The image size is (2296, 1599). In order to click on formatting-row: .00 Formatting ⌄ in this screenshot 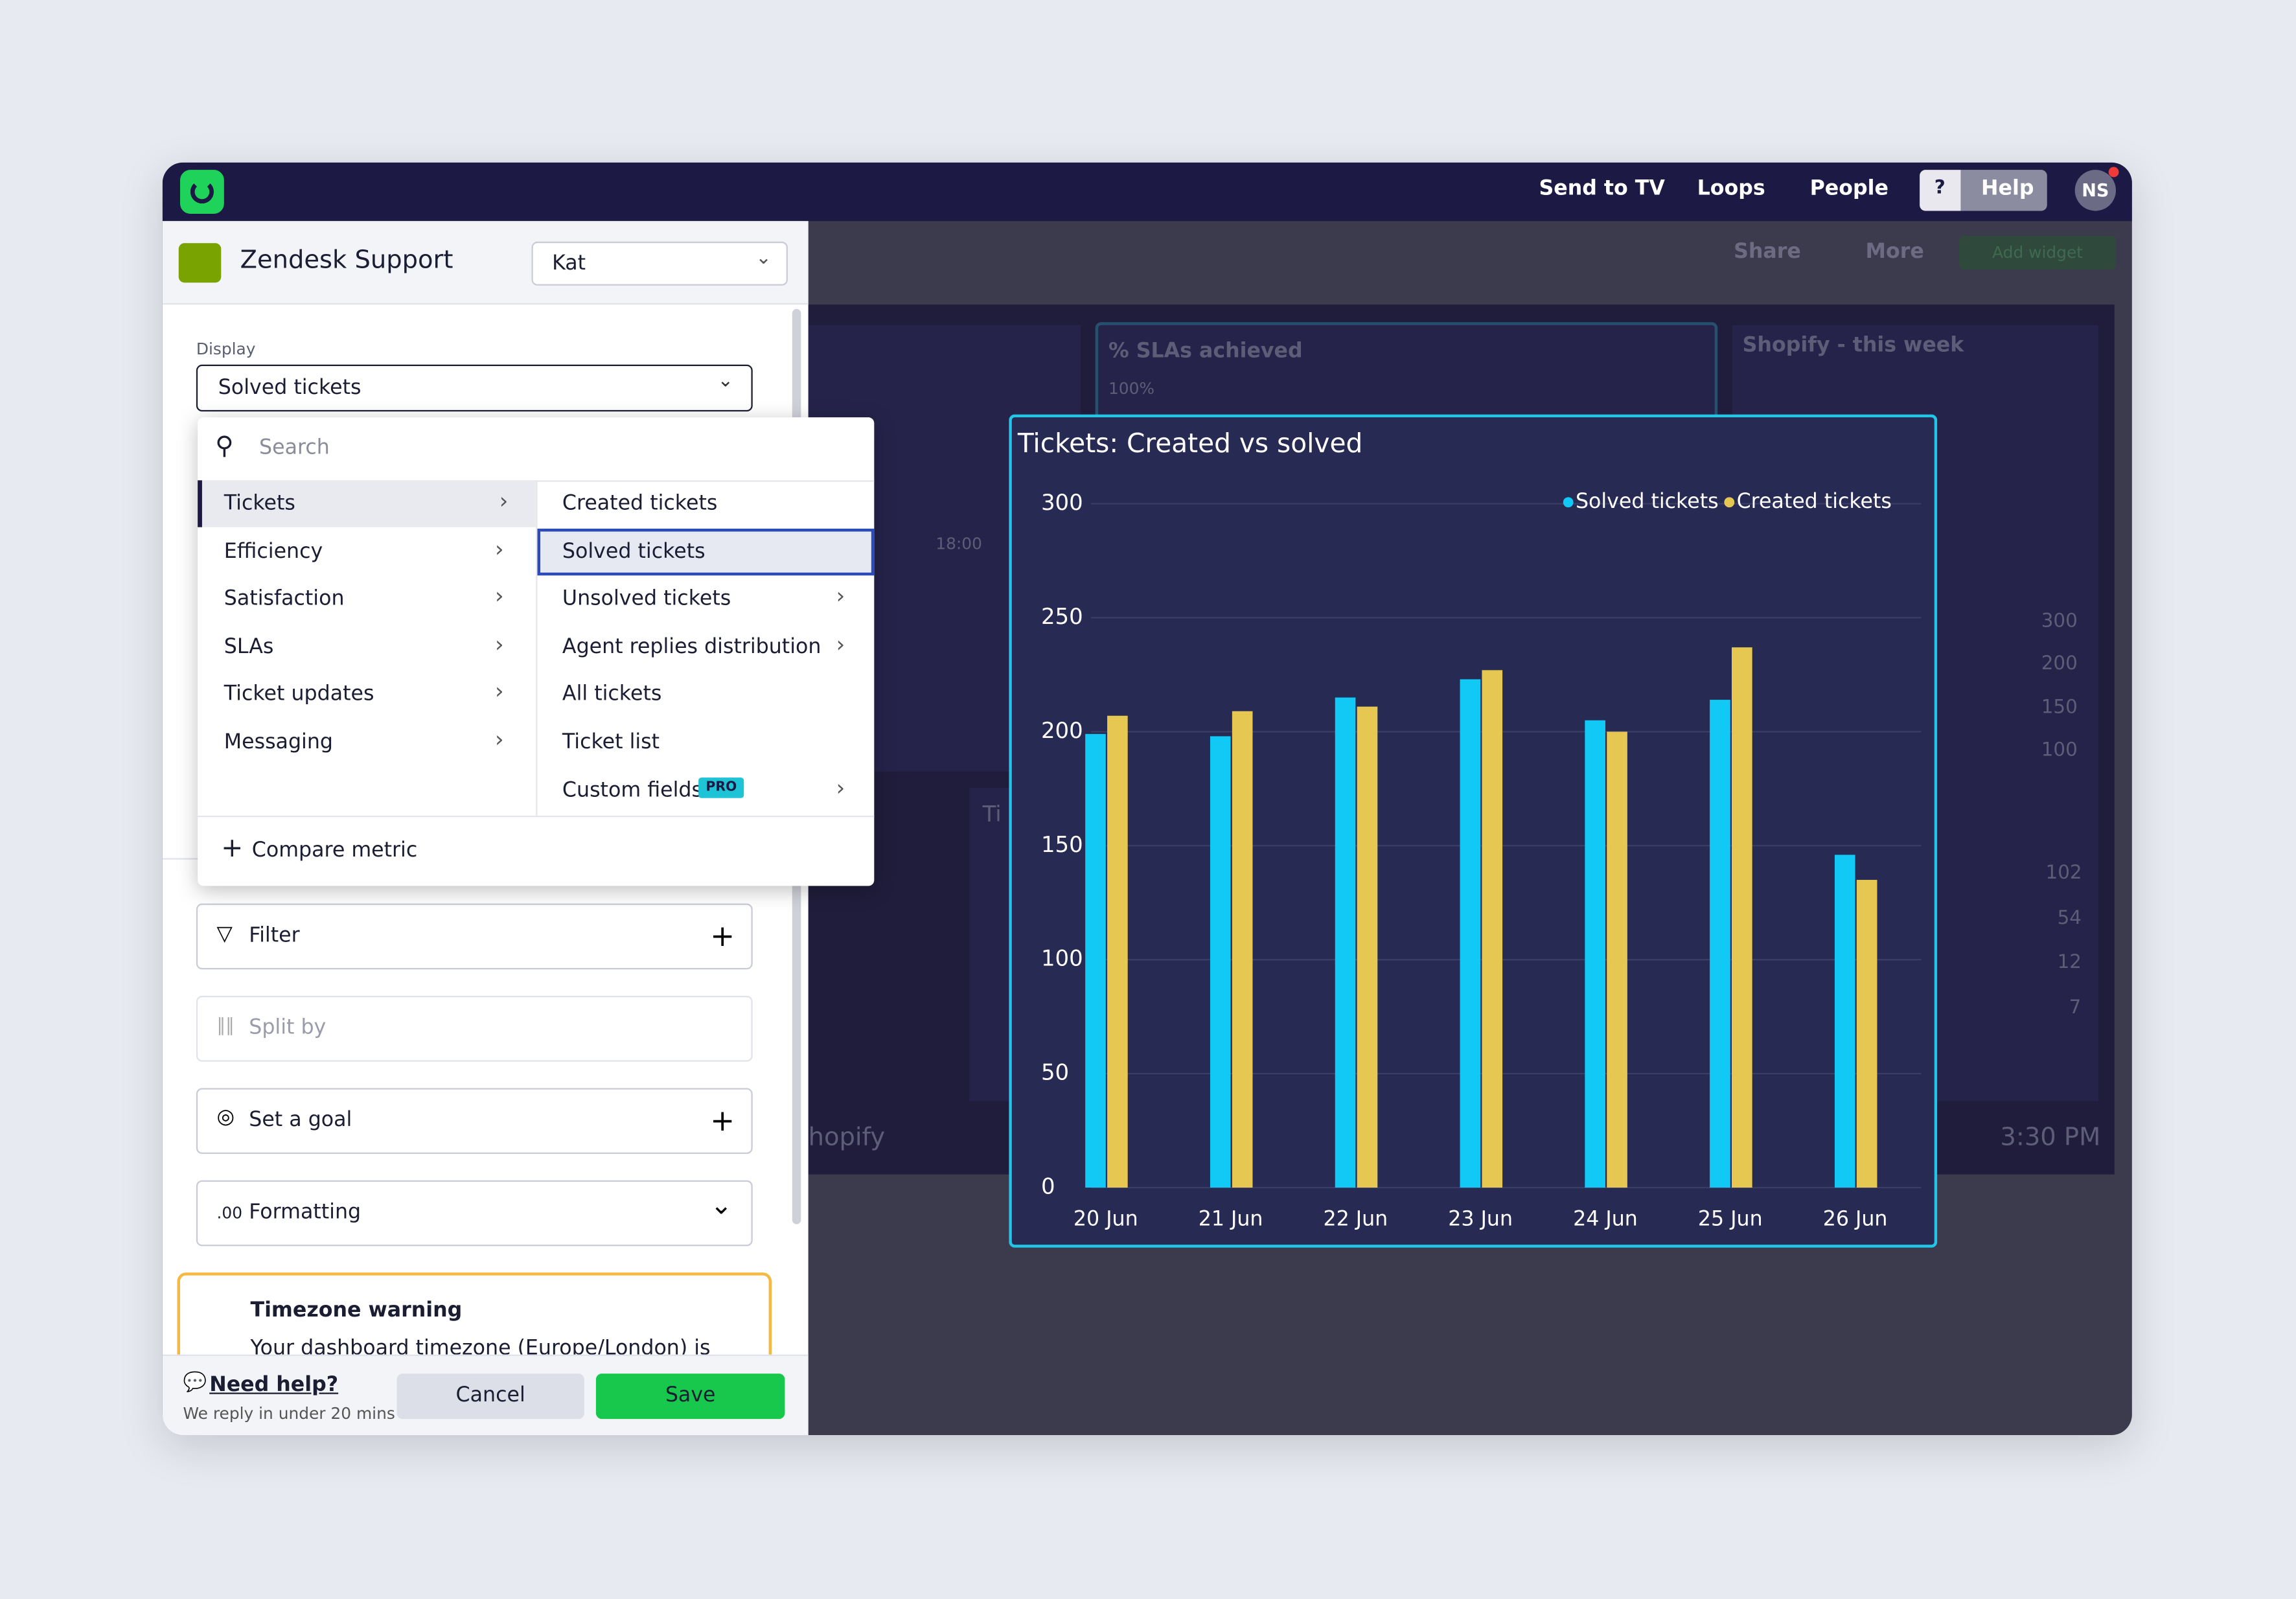, I will do `click(475, 1213)`.